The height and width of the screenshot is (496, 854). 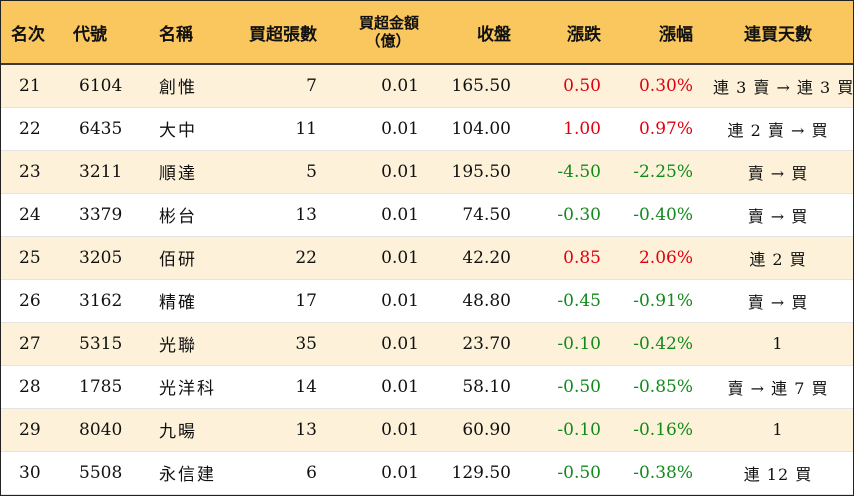 I want to click on rank-cell: 26, so click(x=32, y=300).